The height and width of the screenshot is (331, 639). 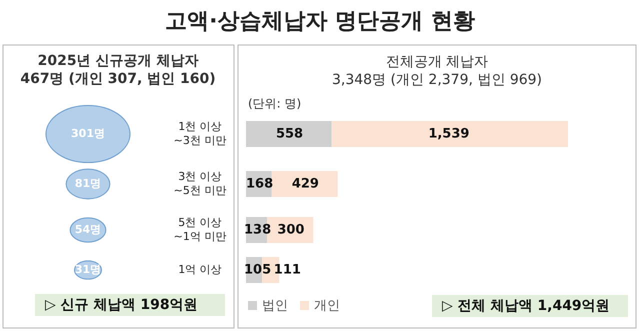 I want to click on category-label: 3천 이상 ~5천 미만, so click(x=200, y=184).